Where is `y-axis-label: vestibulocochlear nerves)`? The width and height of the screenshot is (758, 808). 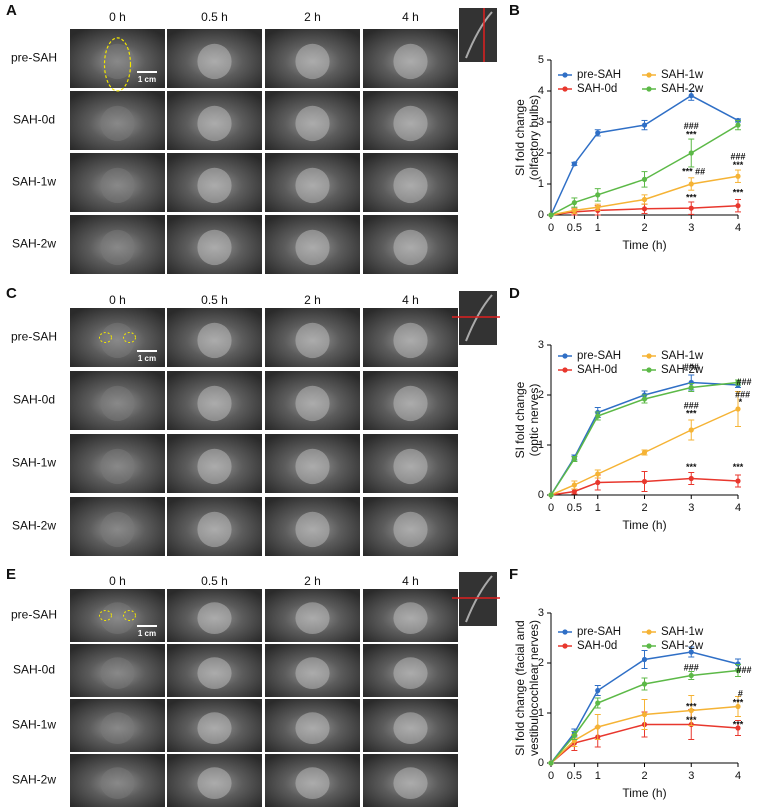
y-axis-label: vestibulocochlear nerves) is located at coordinates (534, 688).